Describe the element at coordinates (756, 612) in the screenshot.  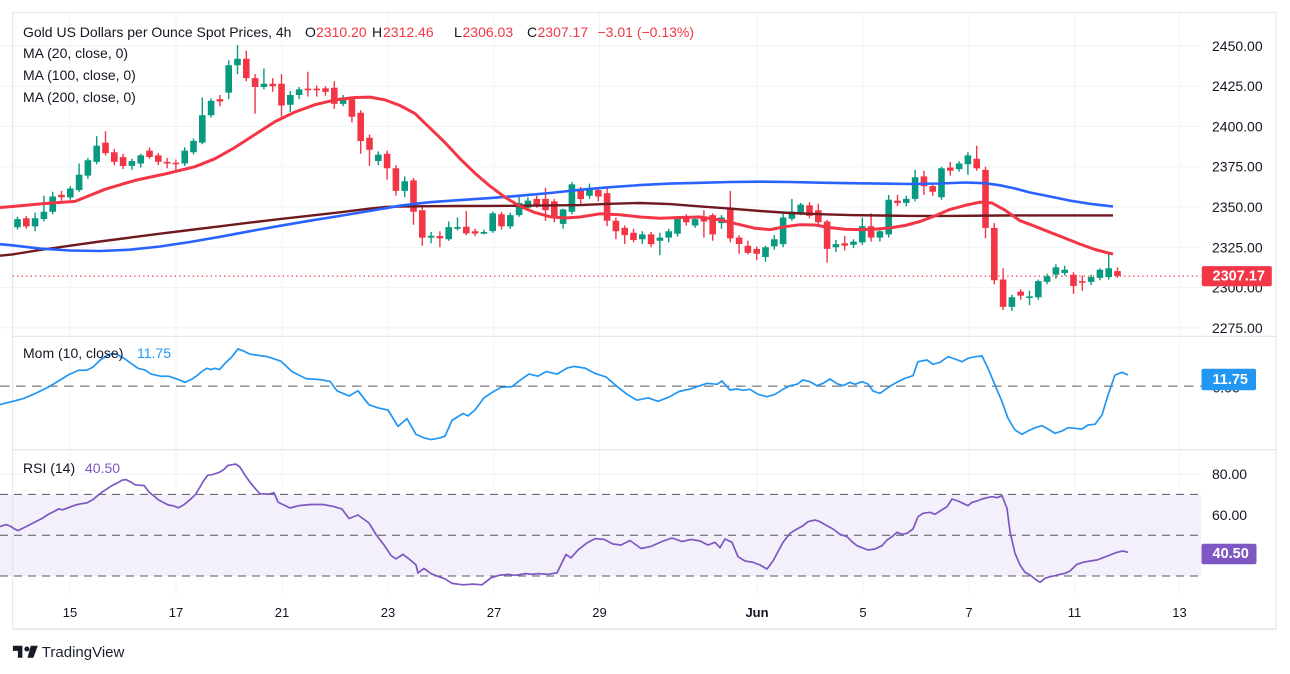
I see `svg-text: Jun` at that location.